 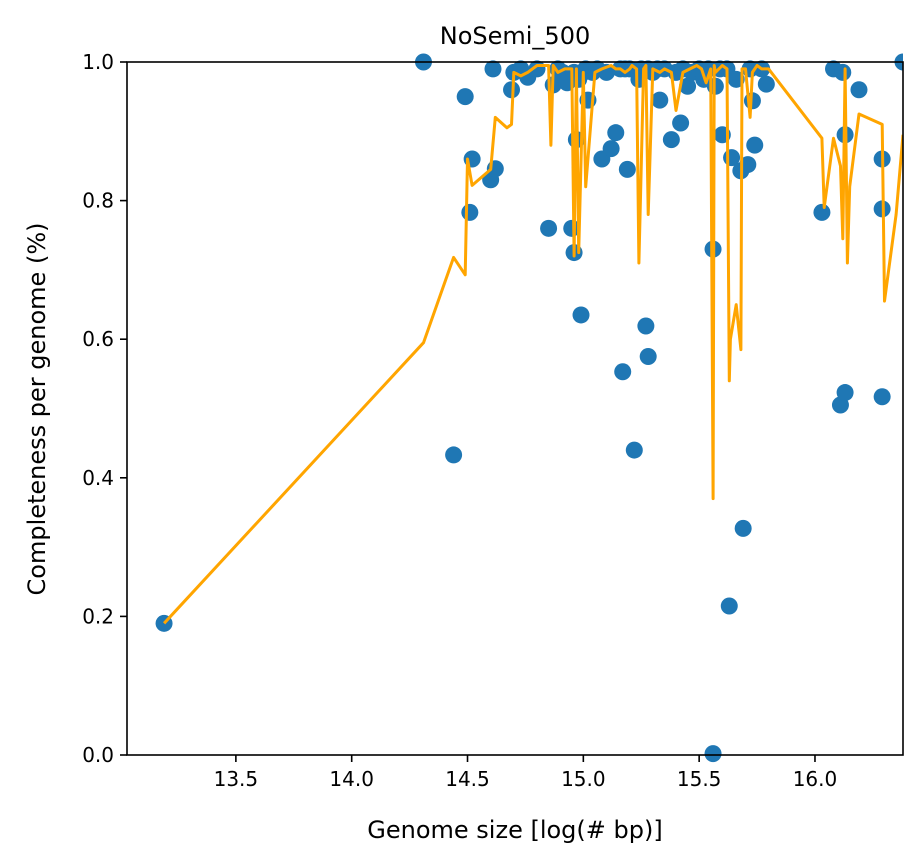 I want to click on x-tick-label: 13.5, so click(x=236, y=779).